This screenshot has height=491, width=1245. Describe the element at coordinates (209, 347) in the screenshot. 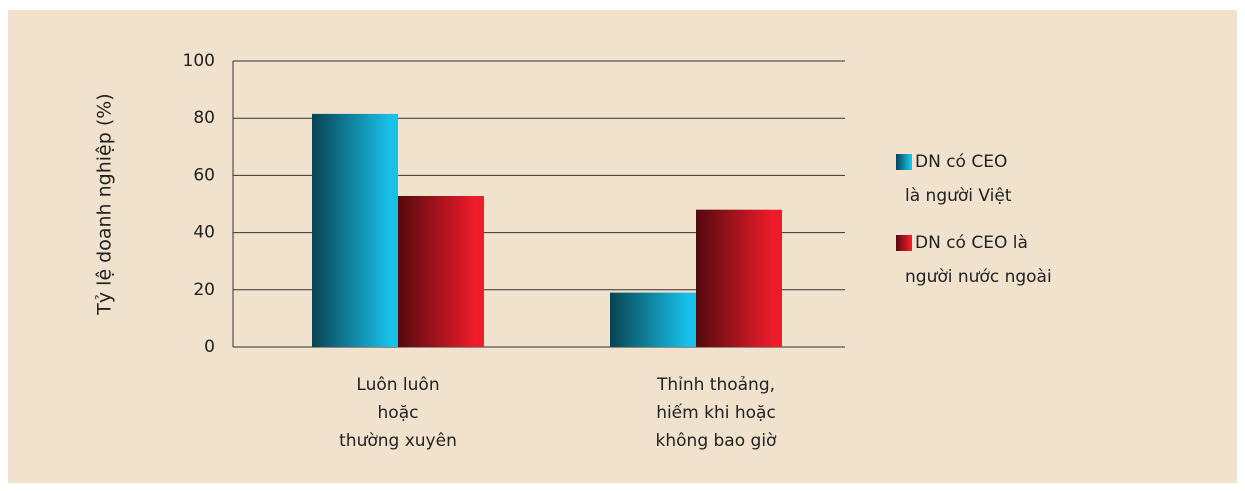

I see `y-tick-label: 0` at that location.